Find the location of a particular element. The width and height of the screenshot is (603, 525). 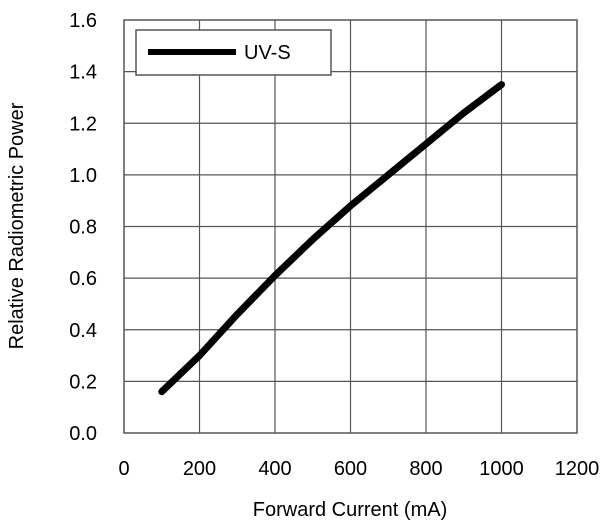

x-tick-label: 800 is located at coordinates (425, 469).